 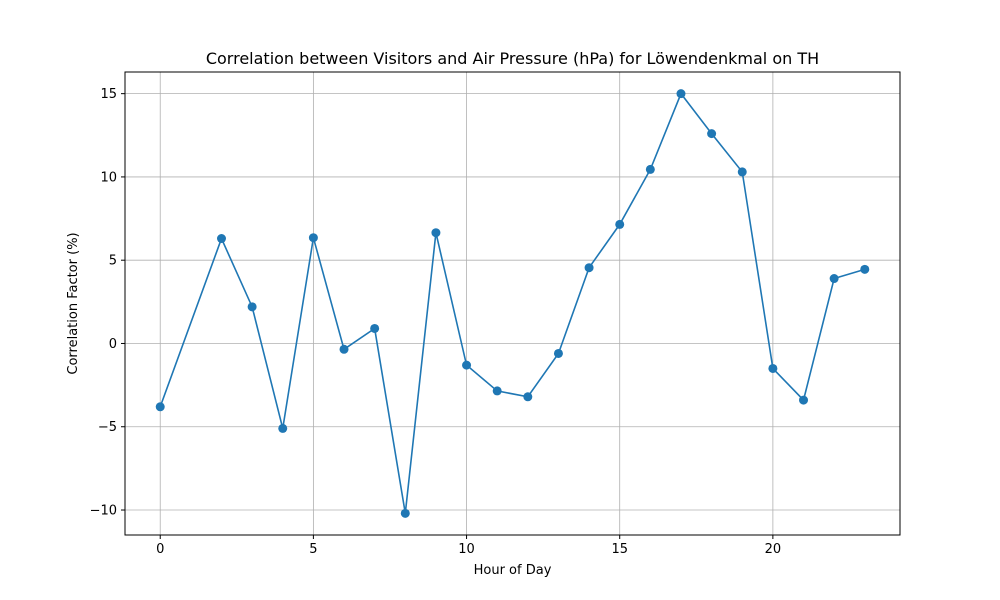 I want to click on y-tick-label: −10, so click(x=103, y=511).